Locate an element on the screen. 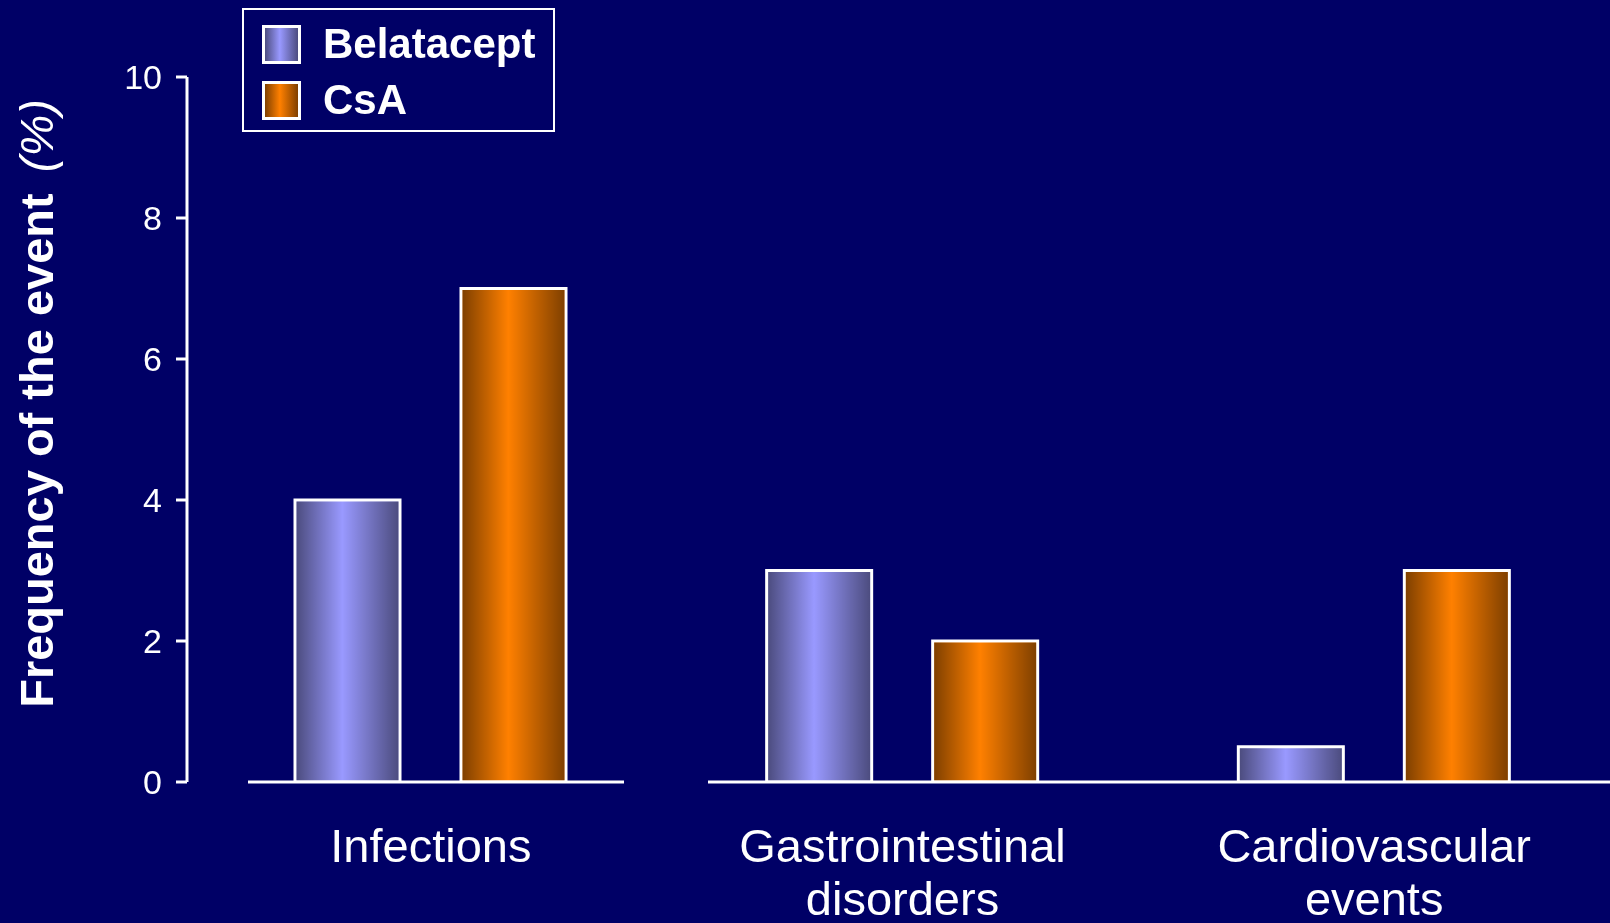 This screenshot has height=923, width=1610. x-tick-label: Cardiovascular events is located at coordinates (1374, 871).